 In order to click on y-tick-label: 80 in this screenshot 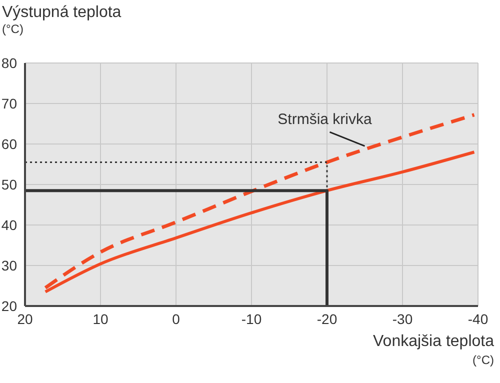, I will do `click(9, 62)`.